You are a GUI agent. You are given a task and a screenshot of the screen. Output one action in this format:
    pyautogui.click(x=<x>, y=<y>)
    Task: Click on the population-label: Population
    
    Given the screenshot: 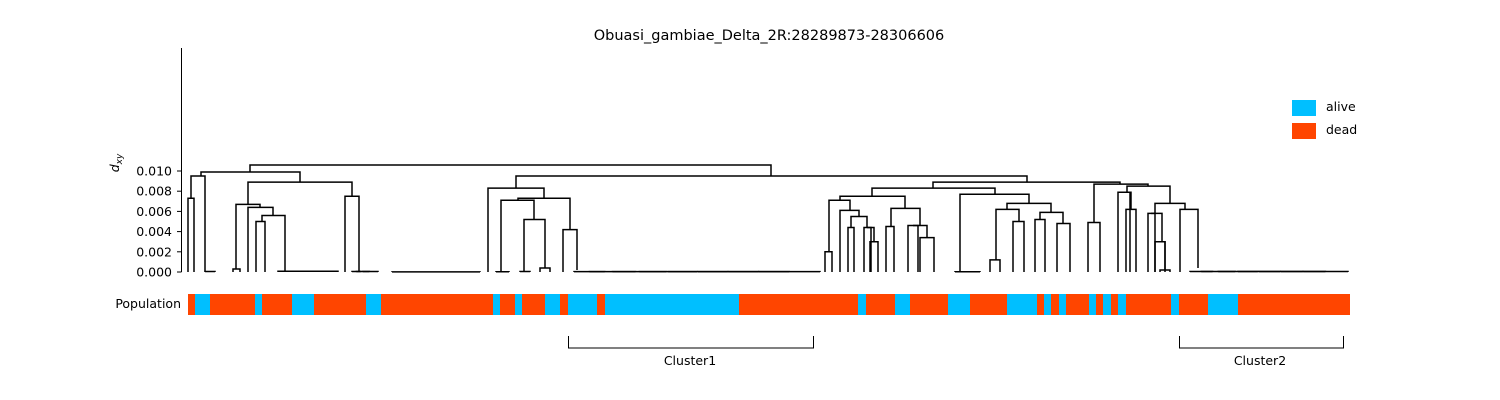 What is the action you would take?
    pyautogui.click(x=148, y=303)
    